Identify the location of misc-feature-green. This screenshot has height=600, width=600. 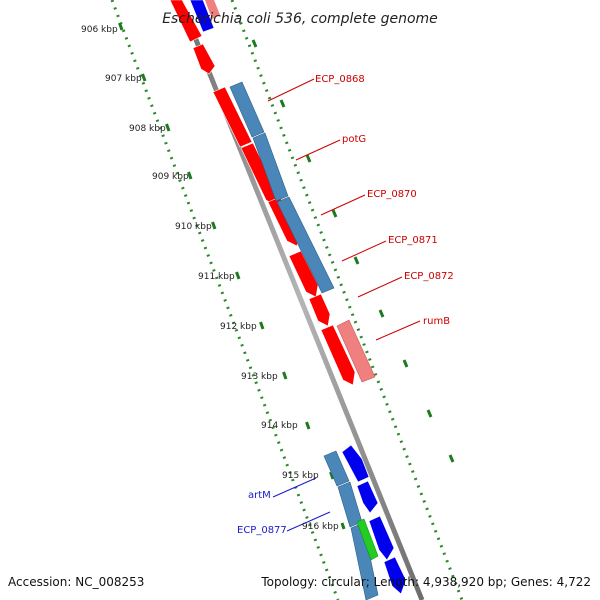
(367, 539).